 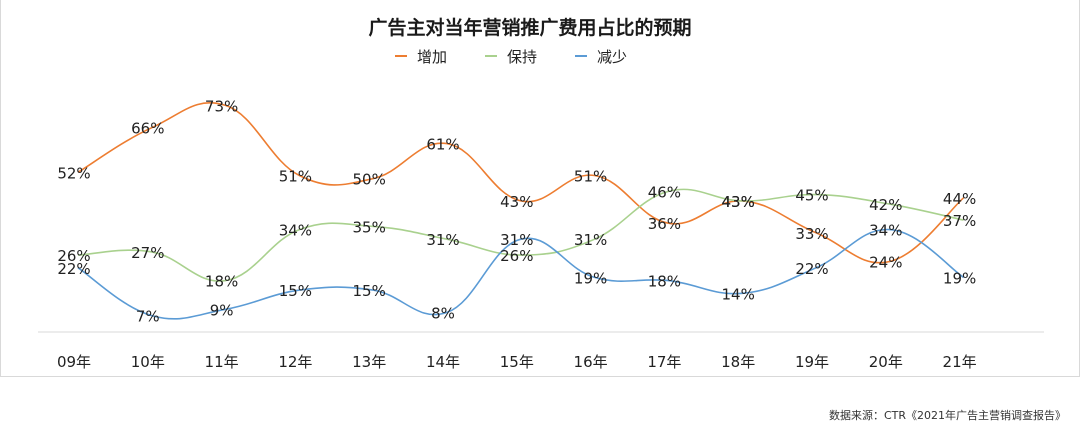 I want to click on data-label-increase: 61%, so click(x=442, y=145).